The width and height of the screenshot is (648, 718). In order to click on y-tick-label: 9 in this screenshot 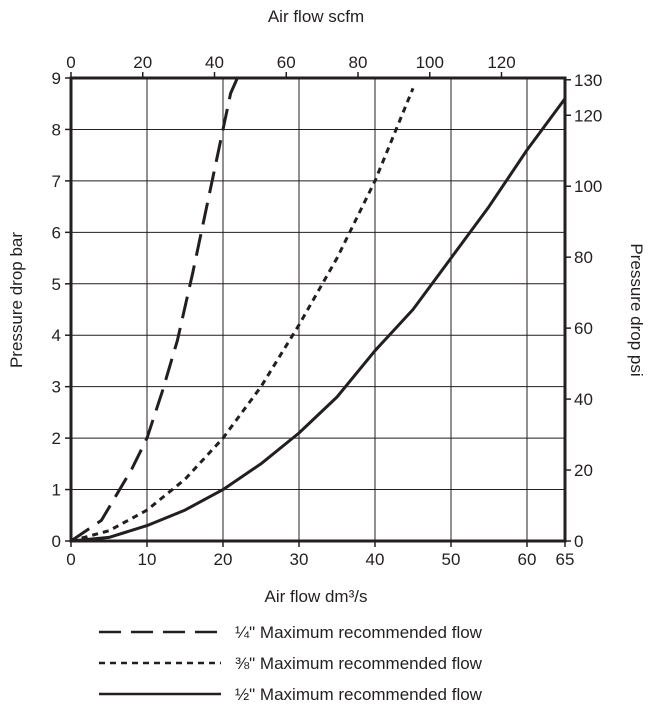, I will do `click(56, 78)`.